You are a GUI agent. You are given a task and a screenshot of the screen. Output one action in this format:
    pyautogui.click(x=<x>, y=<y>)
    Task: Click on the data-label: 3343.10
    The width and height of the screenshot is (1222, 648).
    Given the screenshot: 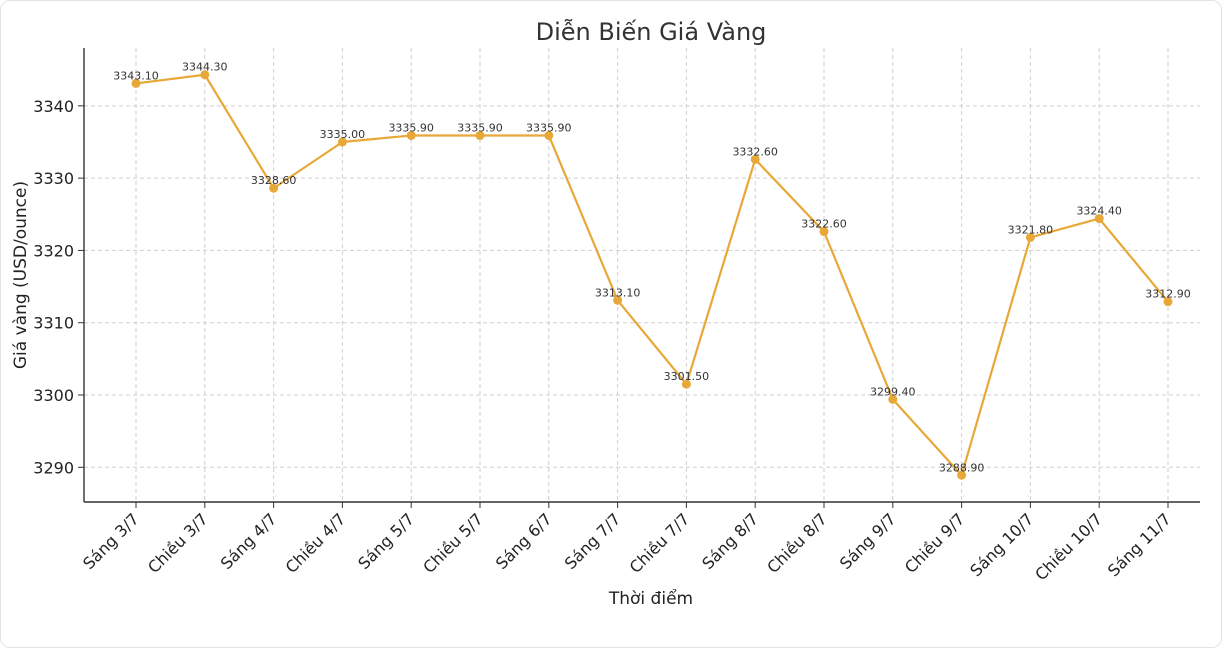 What is the action you would take?
    pyautogui.click(x=136, y=75)
    